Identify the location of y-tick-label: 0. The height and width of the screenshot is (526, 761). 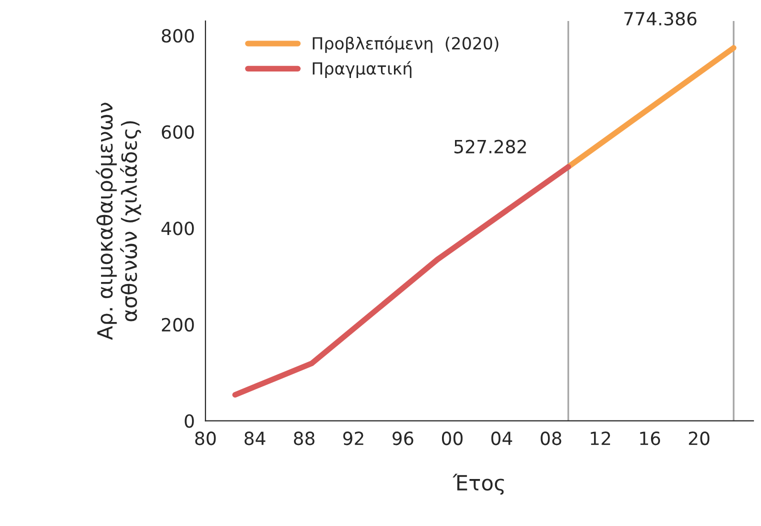
(189, 421).